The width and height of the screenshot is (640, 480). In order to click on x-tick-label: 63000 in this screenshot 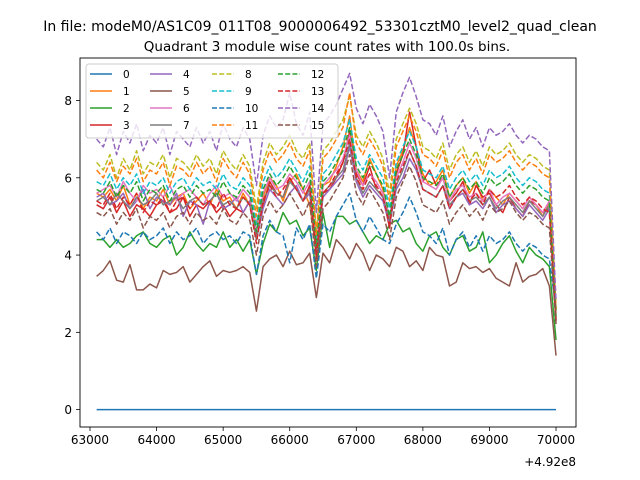, I will do `click(90, 440)`.